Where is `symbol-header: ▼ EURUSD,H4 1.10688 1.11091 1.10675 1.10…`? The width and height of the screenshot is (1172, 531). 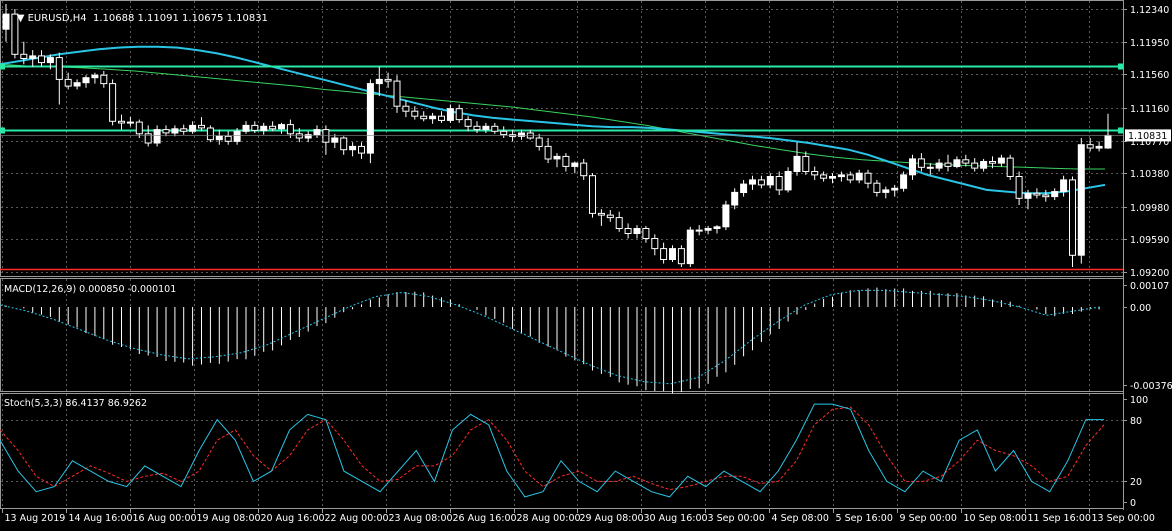
symbol-header: ▼ EURUSD,H4 1.10688 1.11091 1.10675 1.10… is located at coordinates (136, 18).